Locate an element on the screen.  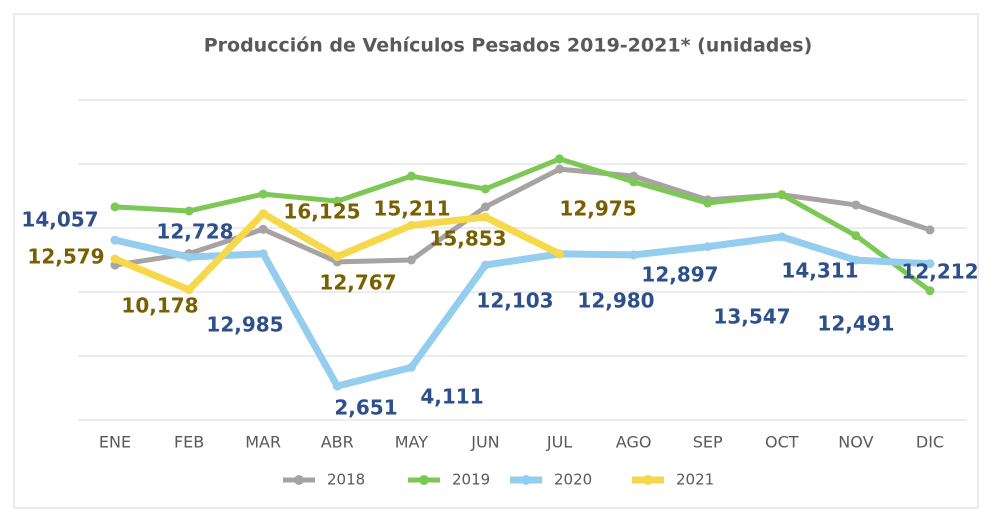
legend-label: 2021 is located at coordinates (695, 480).